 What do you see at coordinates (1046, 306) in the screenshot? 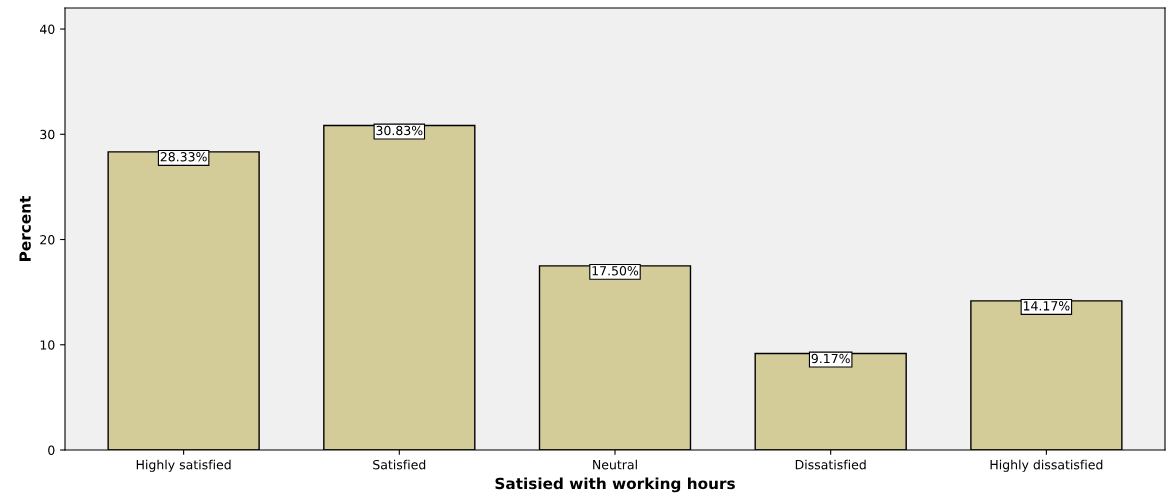
I see `data-label: 14.17%` at bounding box center [1046, 306].